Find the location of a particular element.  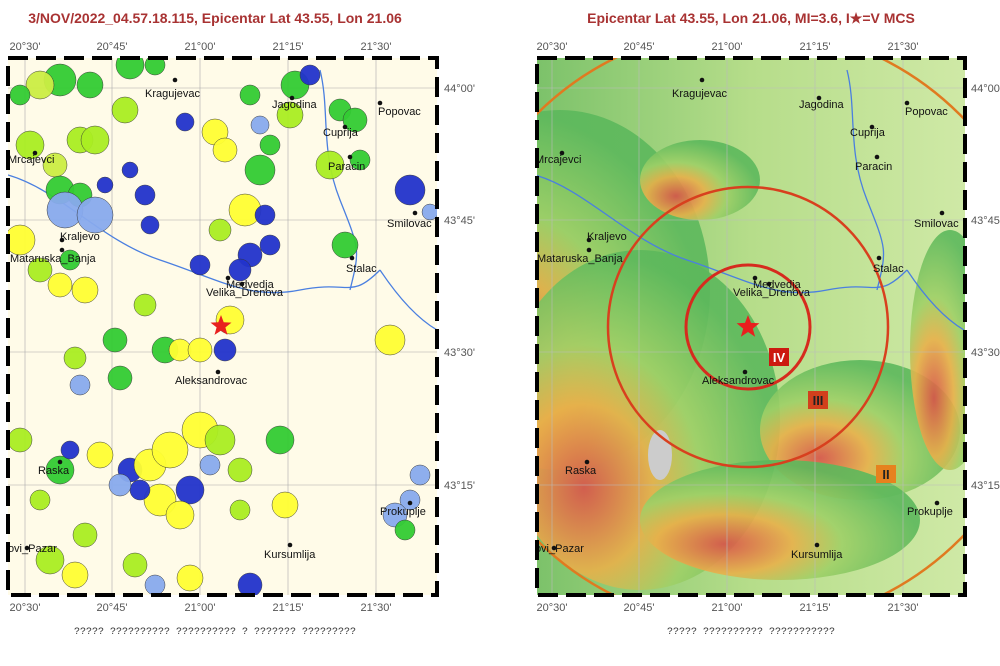

city-label: Popovac is located at coordinates (926, 112).